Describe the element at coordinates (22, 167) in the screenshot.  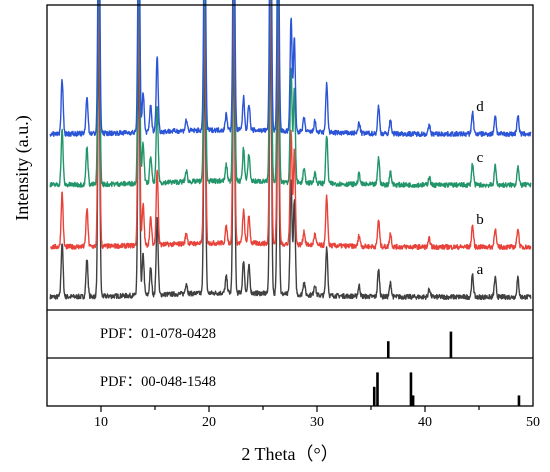
I see `y-axis-label: Intensity (a.u.)` at that location.